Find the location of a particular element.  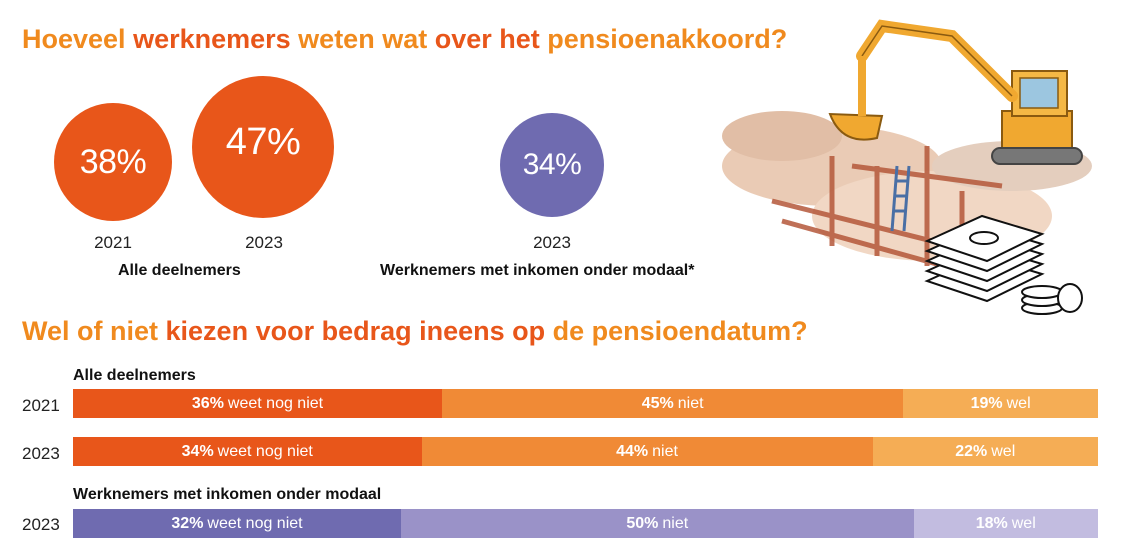

bar-segment-wel: 18% wel is located at coordinates (1005, 523).